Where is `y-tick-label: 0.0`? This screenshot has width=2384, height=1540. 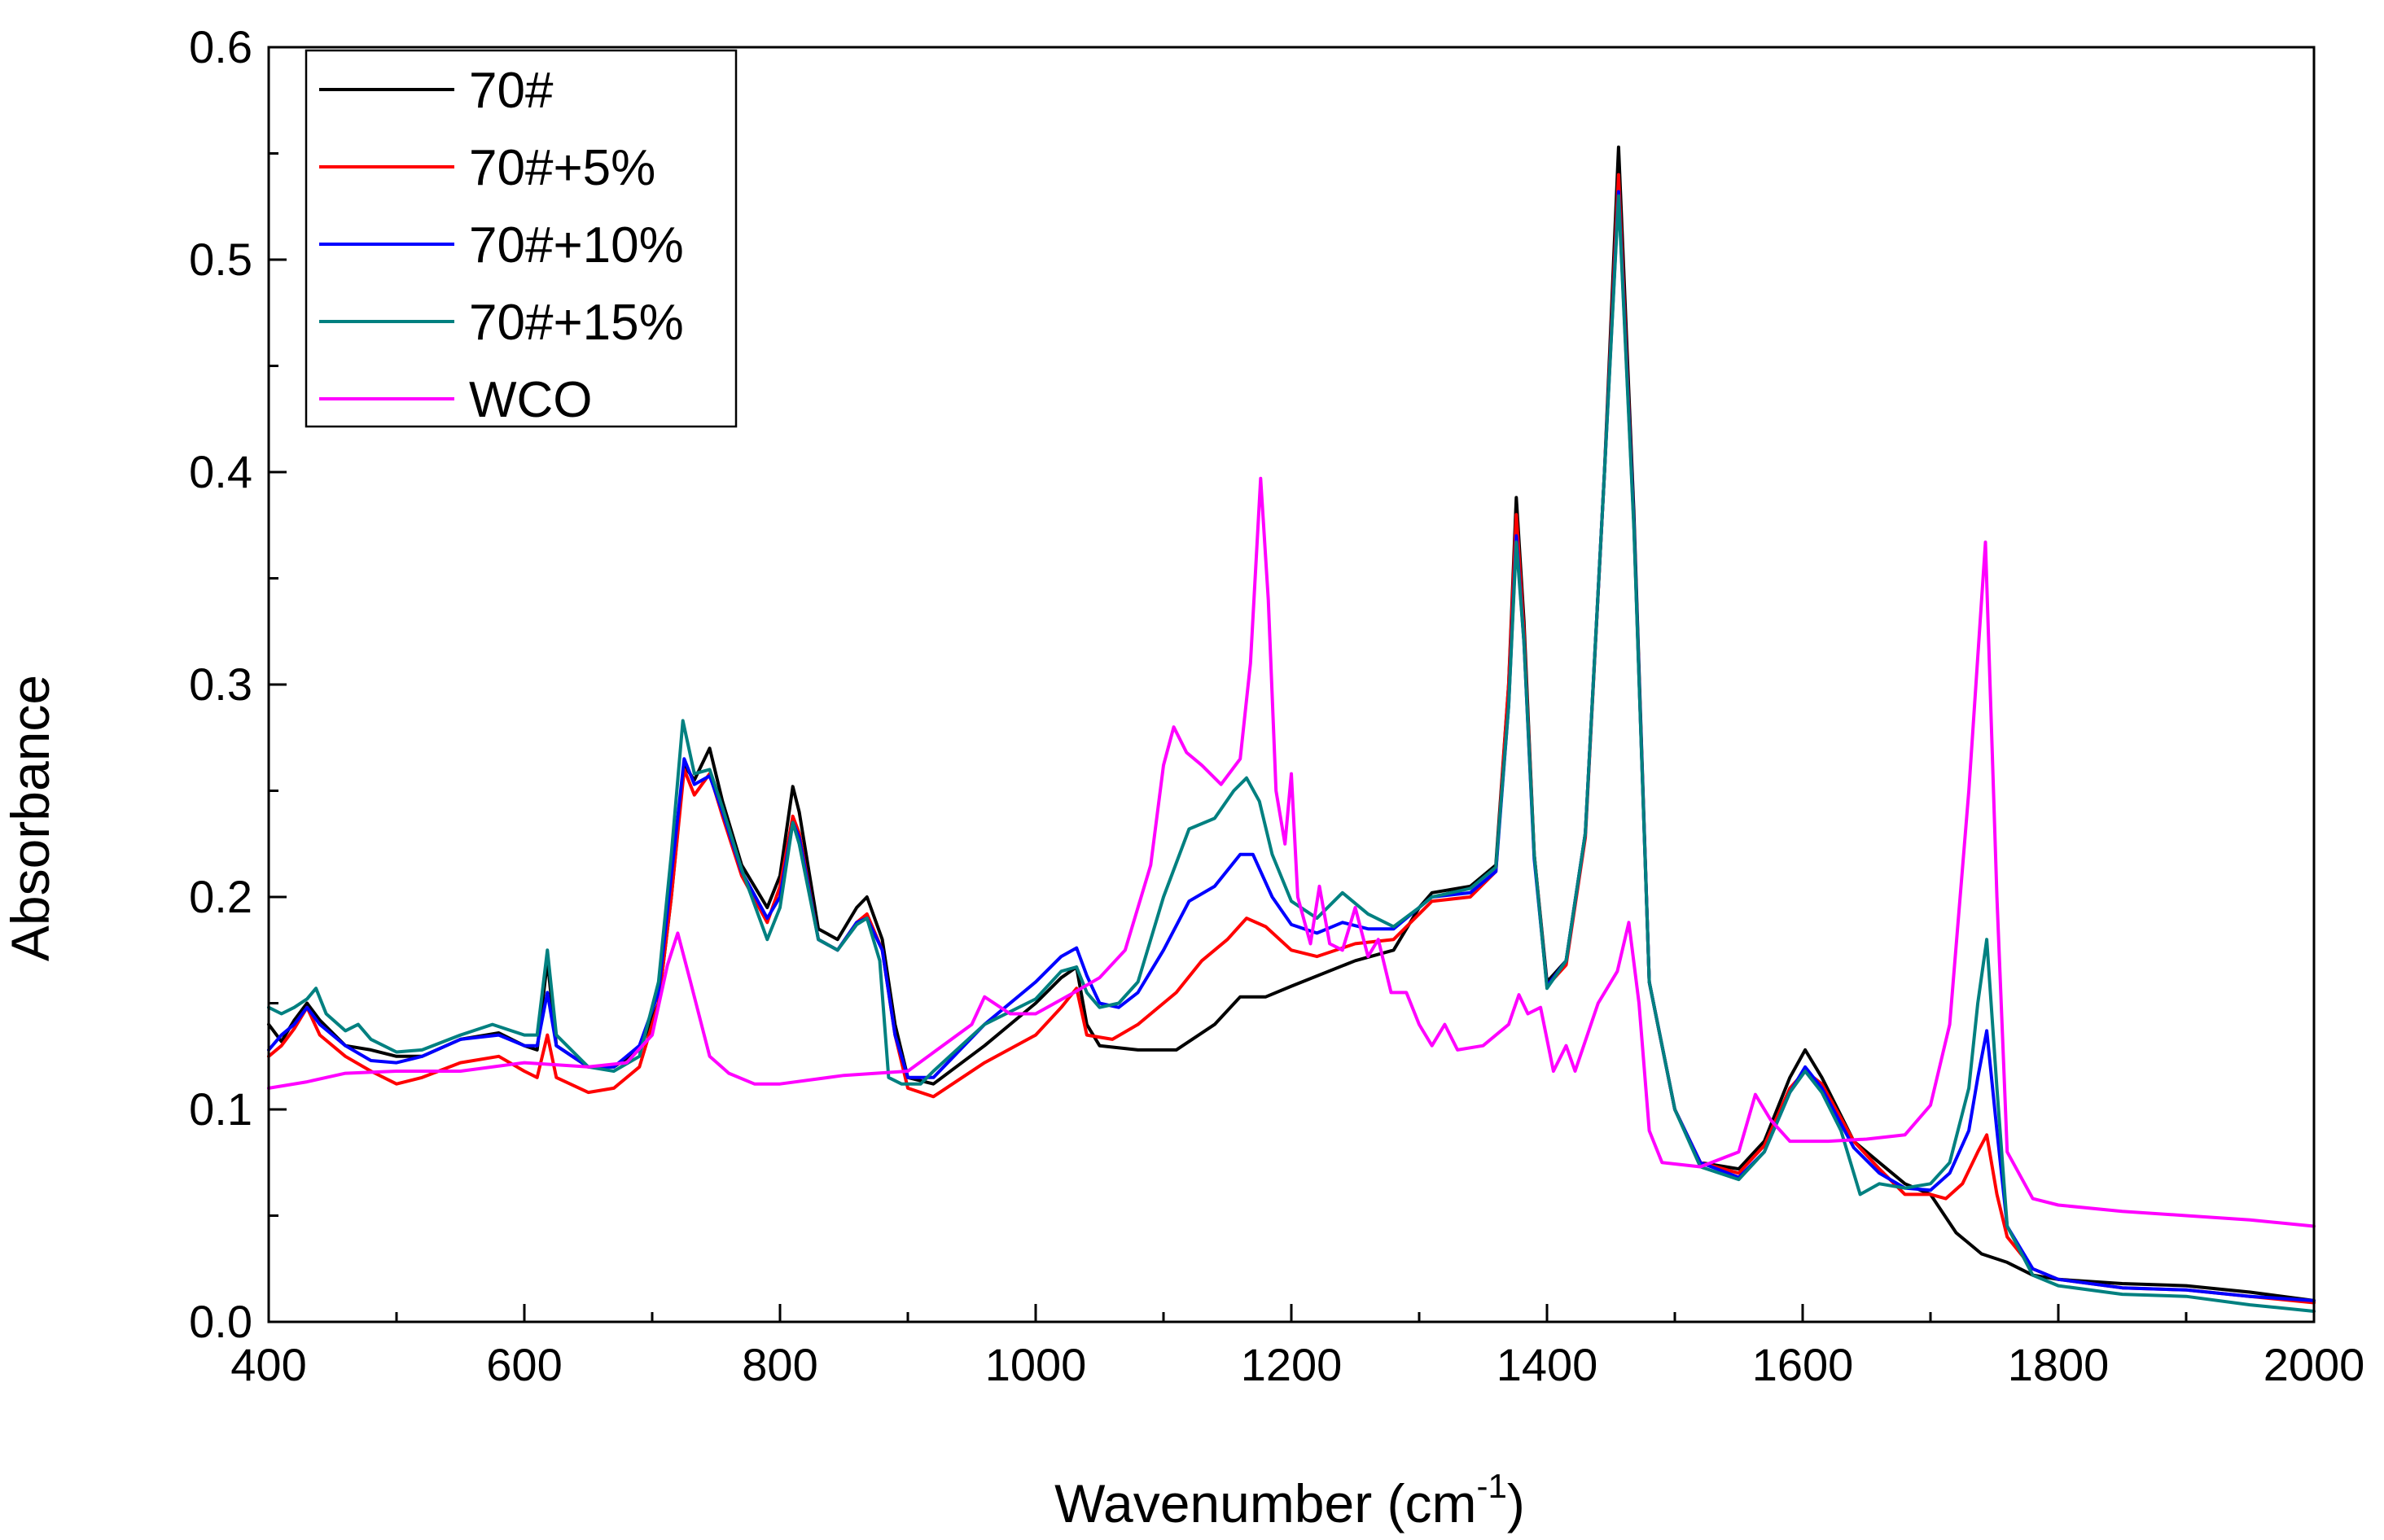 y-tick-label: 0.0 is located at coordinates (220, 1321).